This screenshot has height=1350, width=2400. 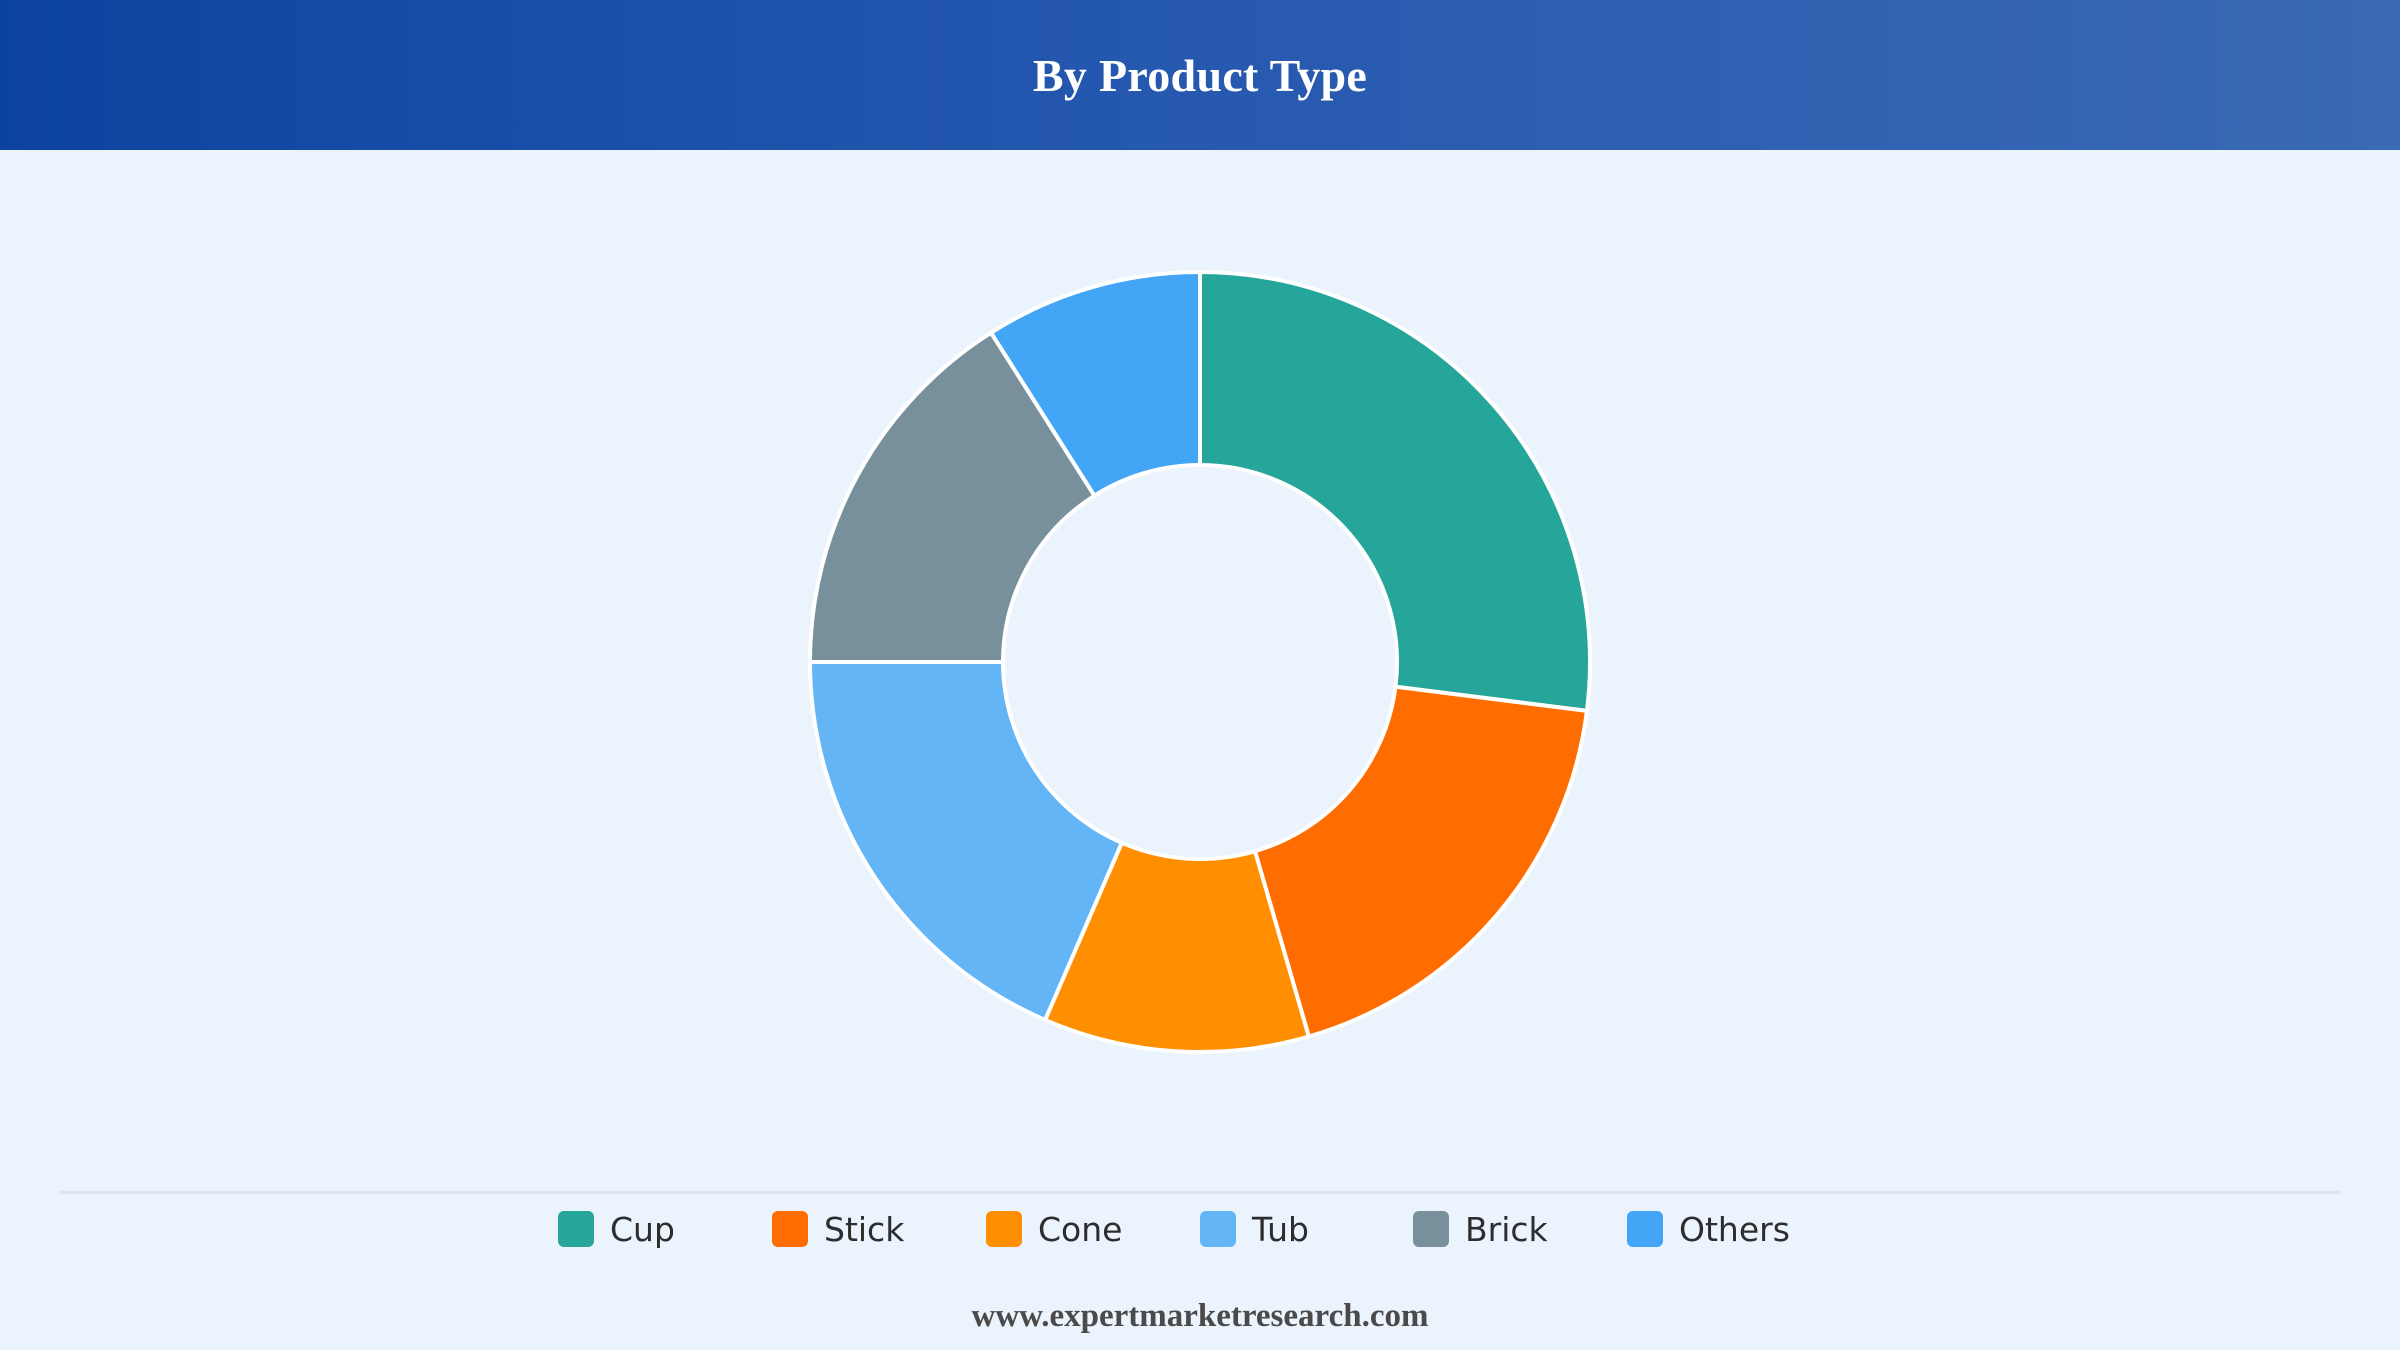 I want to click on legend-item-brick: Brick, so click(x=1480, y=1229).